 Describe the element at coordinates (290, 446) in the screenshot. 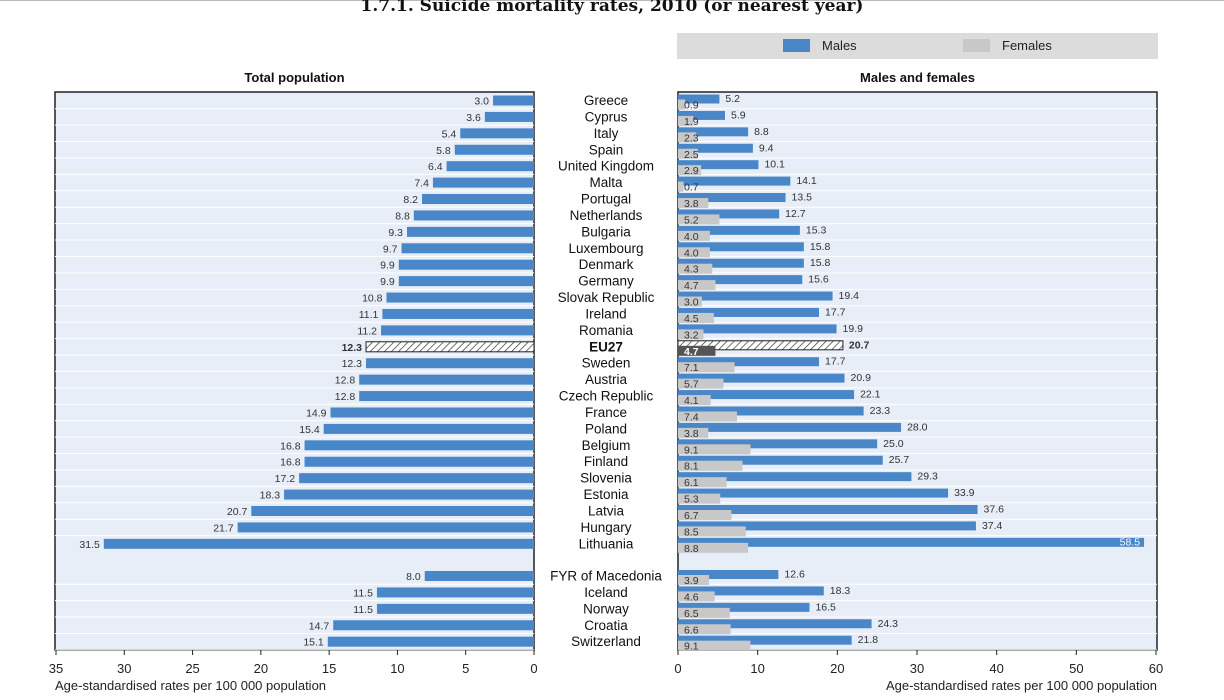

I see `left-value-label-belgium: 16.8` at that location.